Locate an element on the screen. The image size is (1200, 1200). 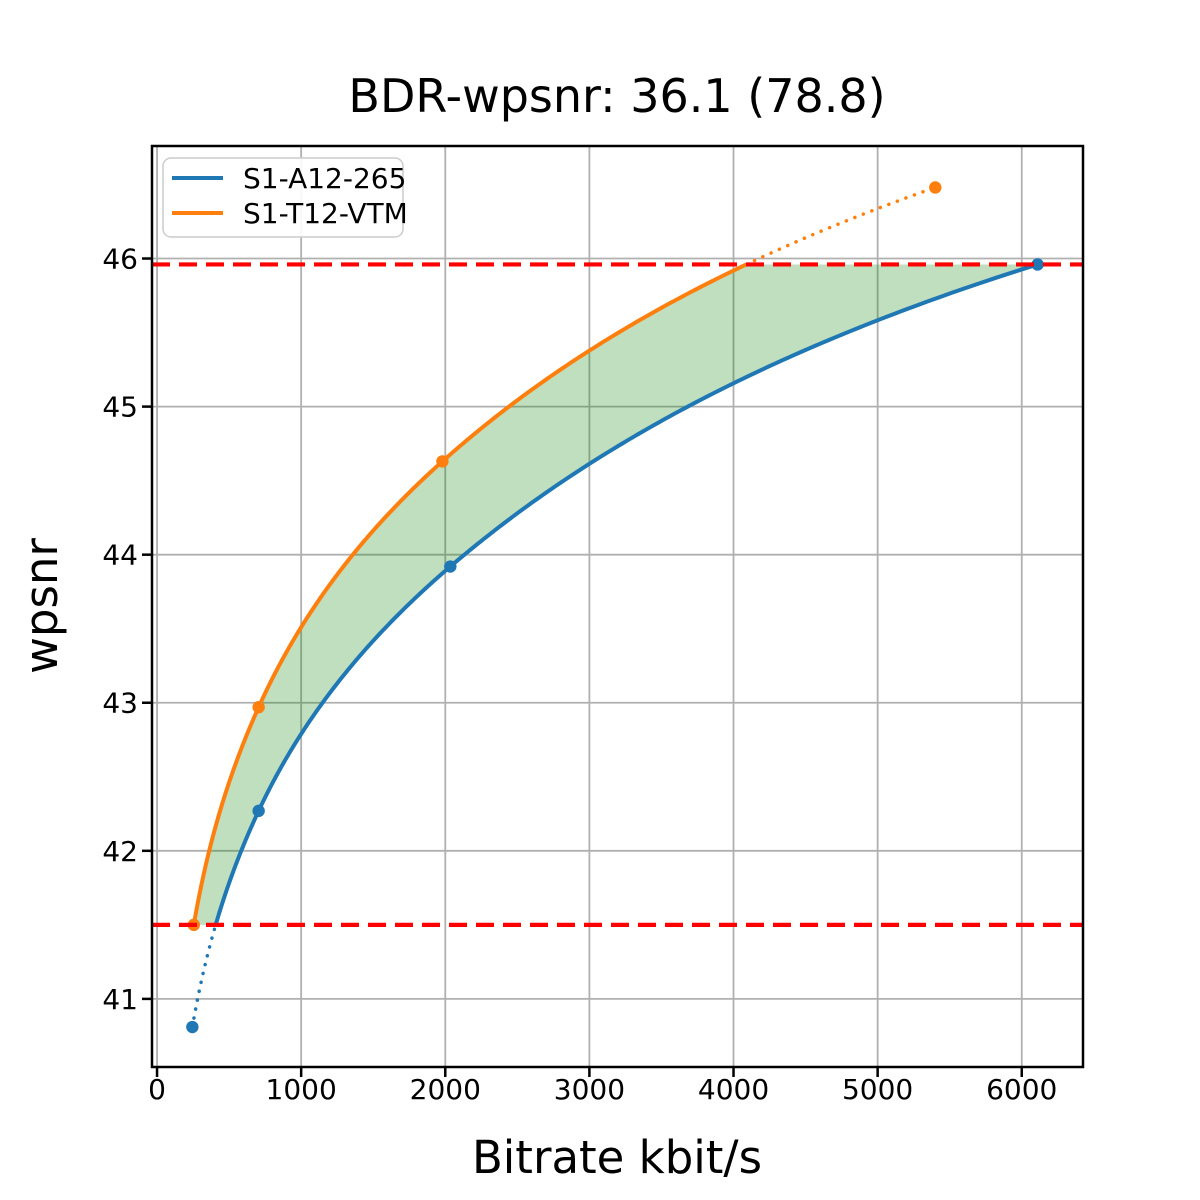
x-tick-label: 6000 is located at coordinates (1021, 1089).